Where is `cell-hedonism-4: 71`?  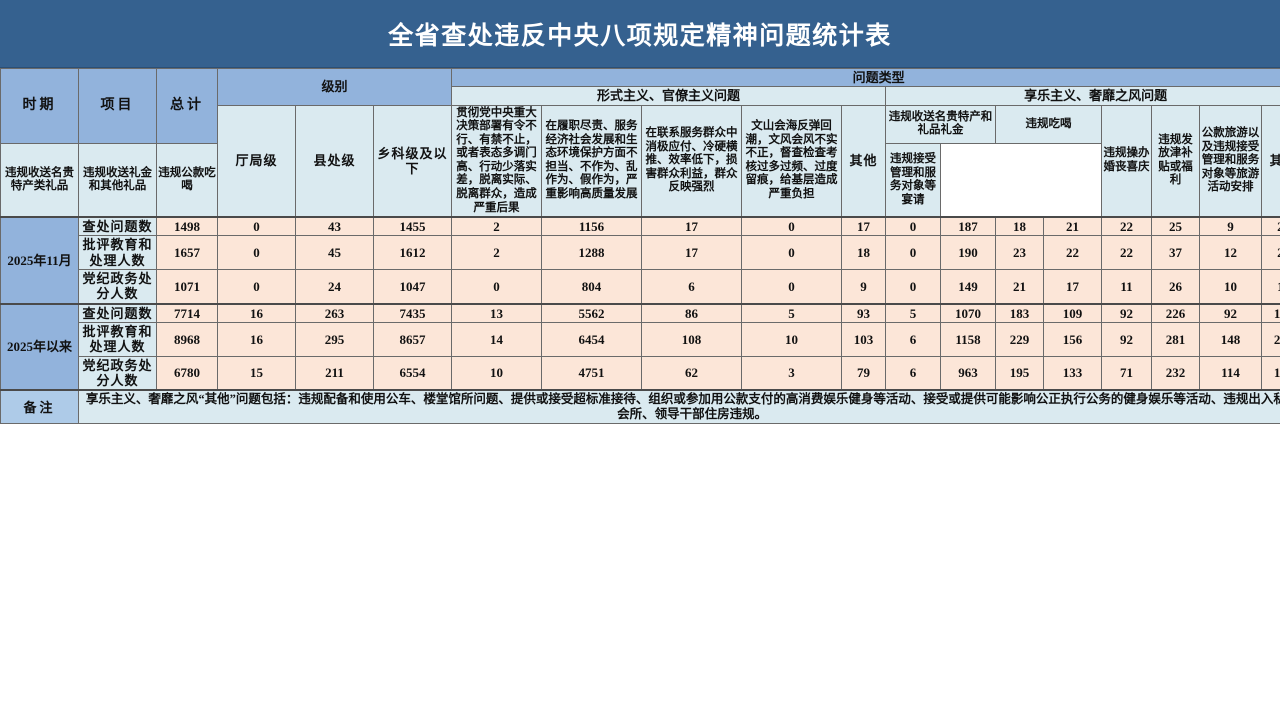
cell-hedonism-4: 71 is located at coordinates (1126, 373).